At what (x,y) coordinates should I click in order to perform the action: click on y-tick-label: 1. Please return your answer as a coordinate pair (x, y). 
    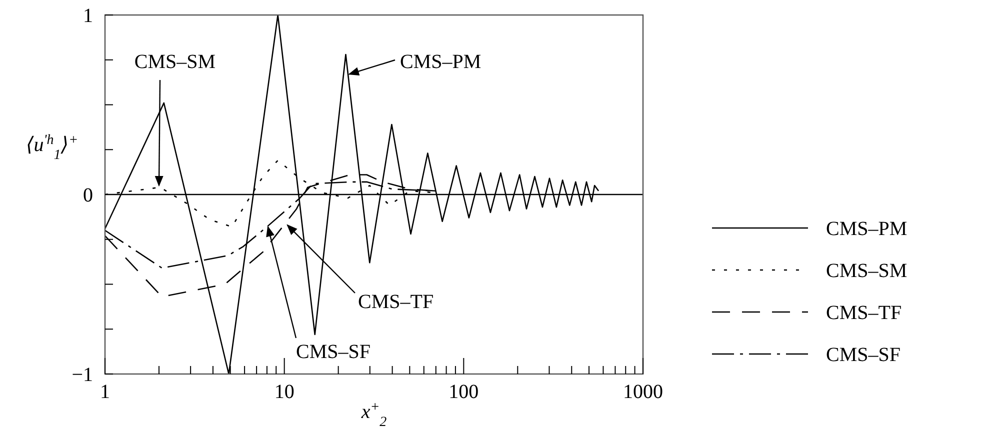
    Looking at the image, I should click on (88, 16).